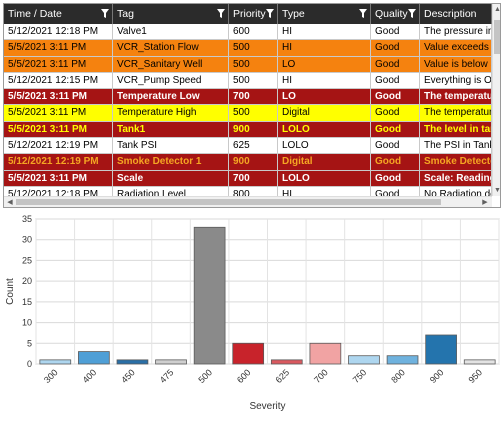 This screenshot has width=504, height=421. I want to click on cell-tag: VCR_Pump Speed, so click(171, 80).